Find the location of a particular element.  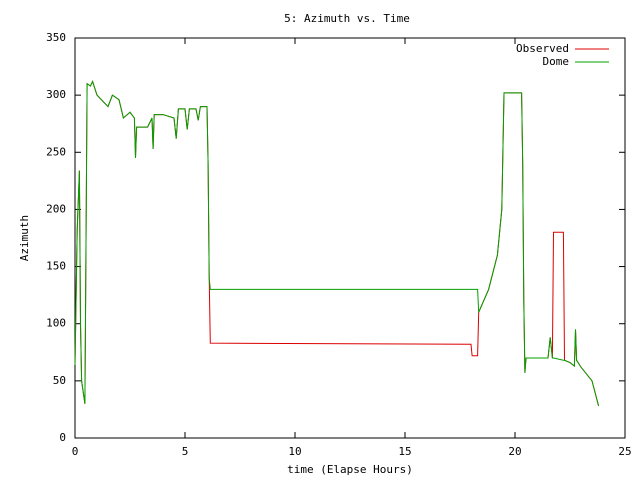

y-tick-label: 300 is located at coordinates (56, 94).